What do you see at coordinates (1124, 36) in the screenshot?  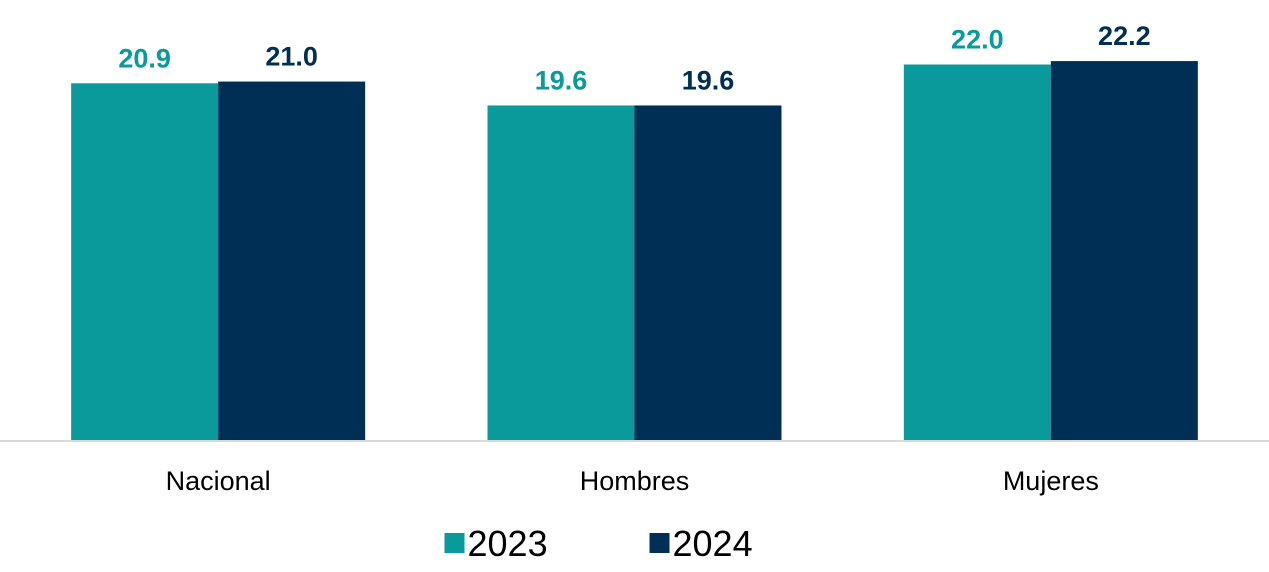 I see `value-label-mujeres-2024: 22.2` at bounding box center [1124, 36].